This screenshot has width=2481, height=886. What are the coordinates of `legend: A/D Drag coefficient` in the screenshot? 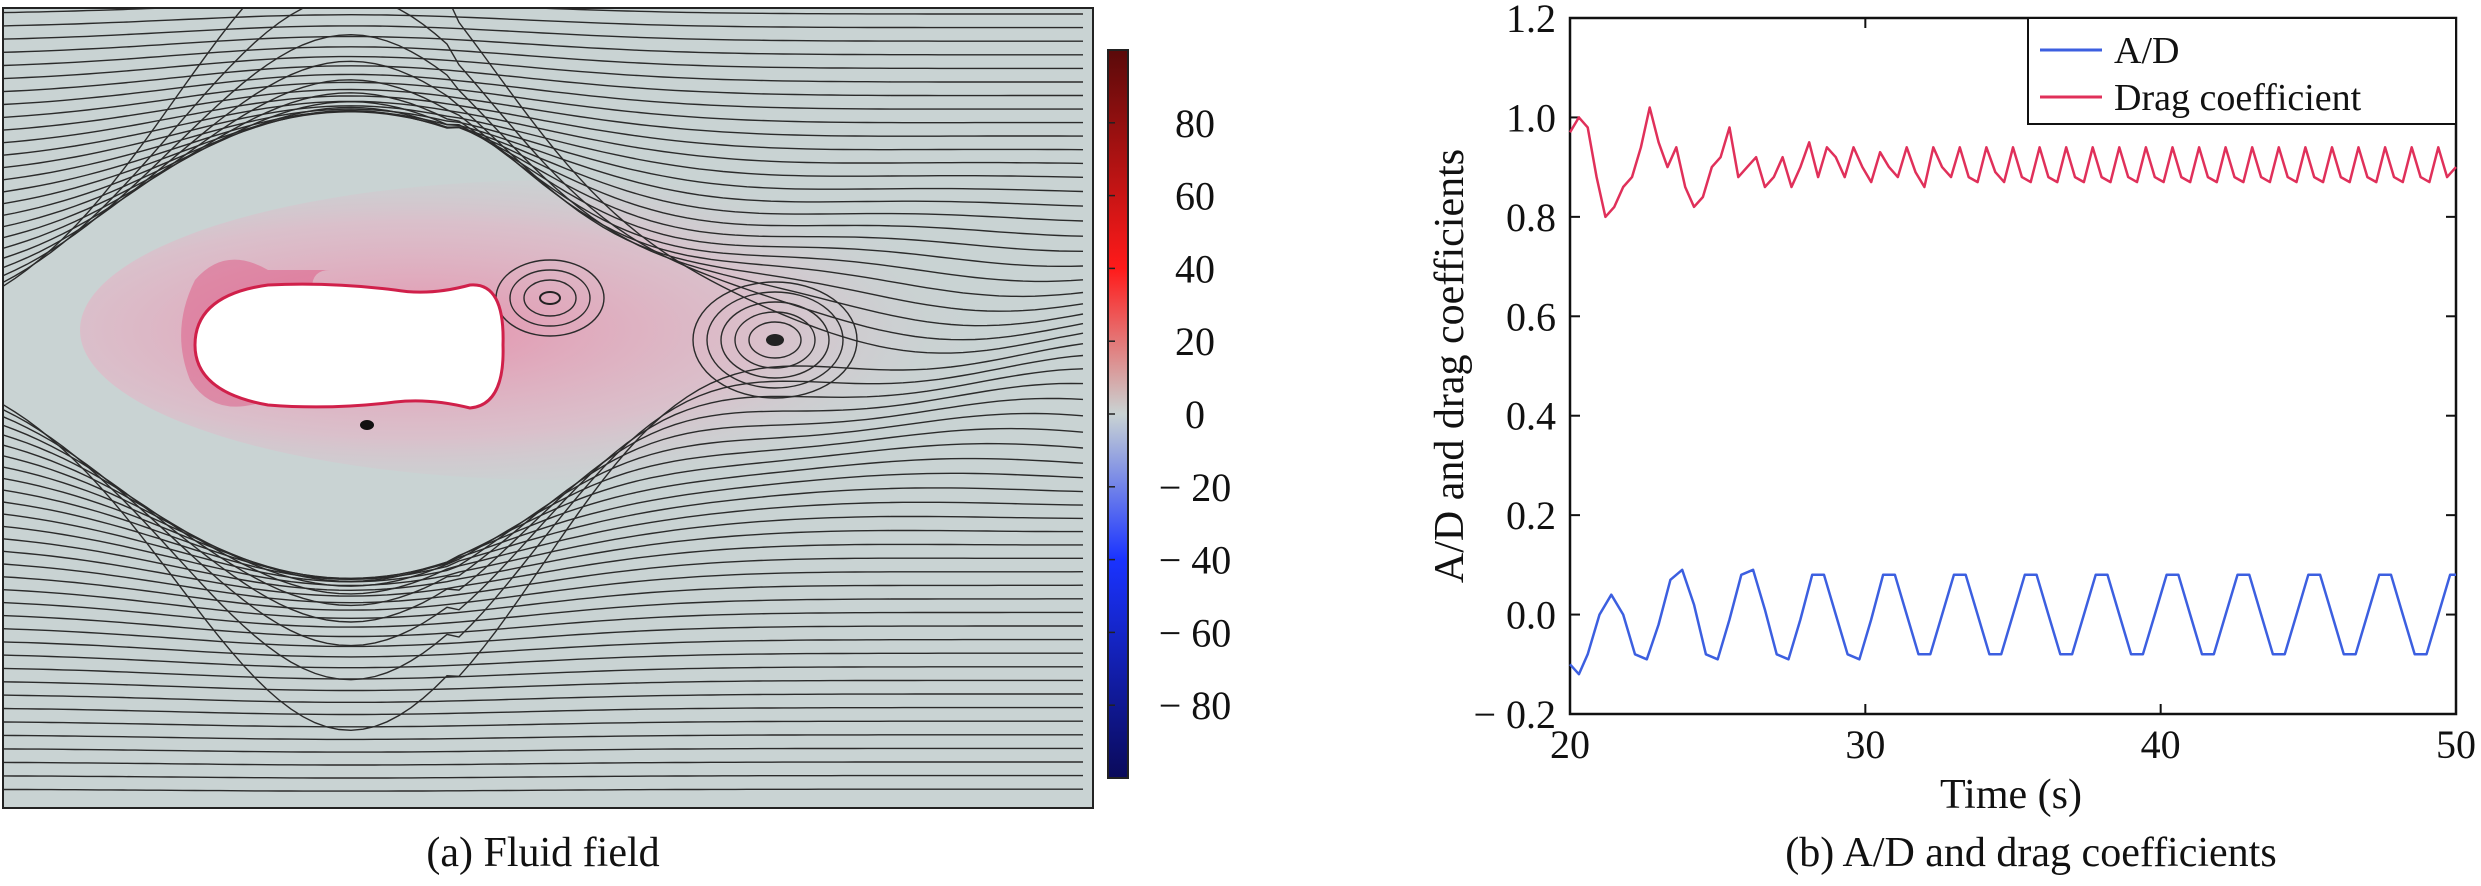 It's located at (2242, 71).